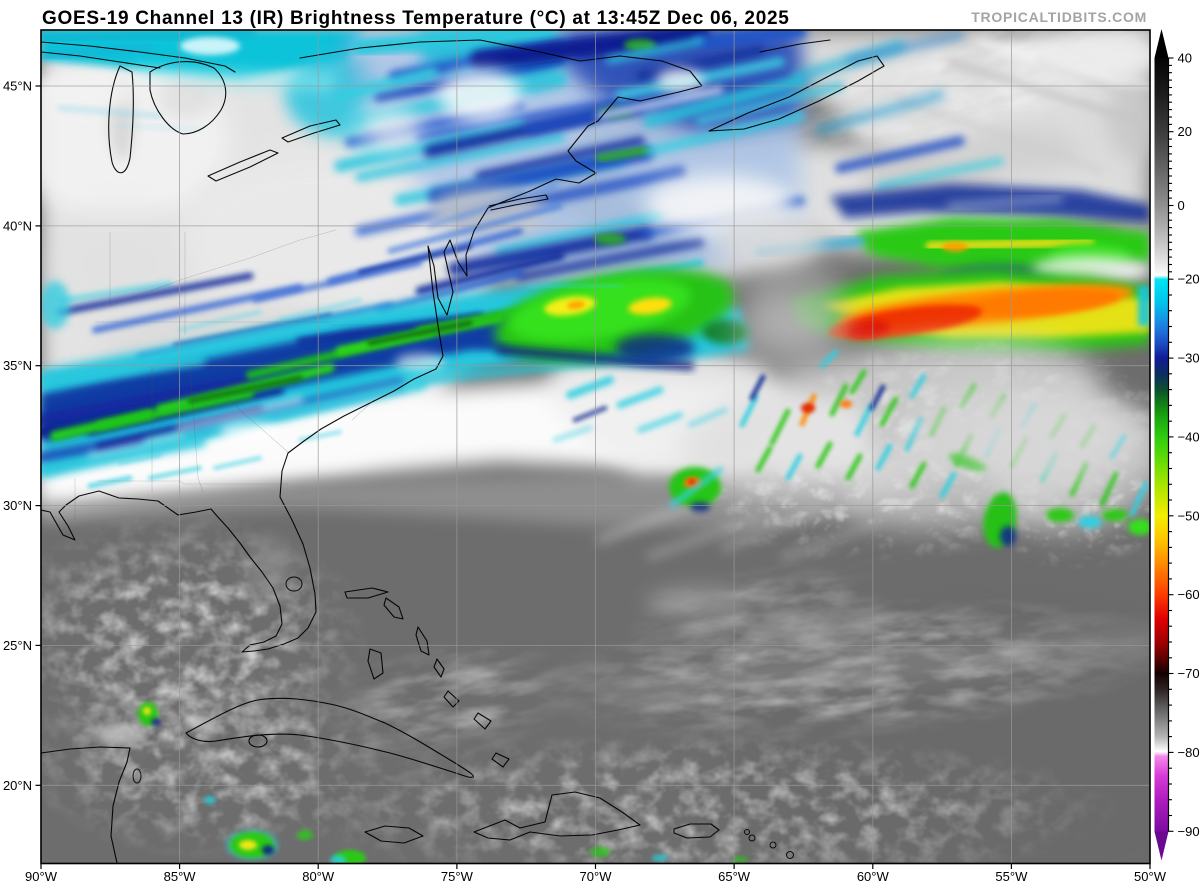 Image resolution: width=1200 pixels, height=885 pixels. Describe the element at coordinates (41, 876) in the screenshot. I see `svg-text: 90°W` at that location.